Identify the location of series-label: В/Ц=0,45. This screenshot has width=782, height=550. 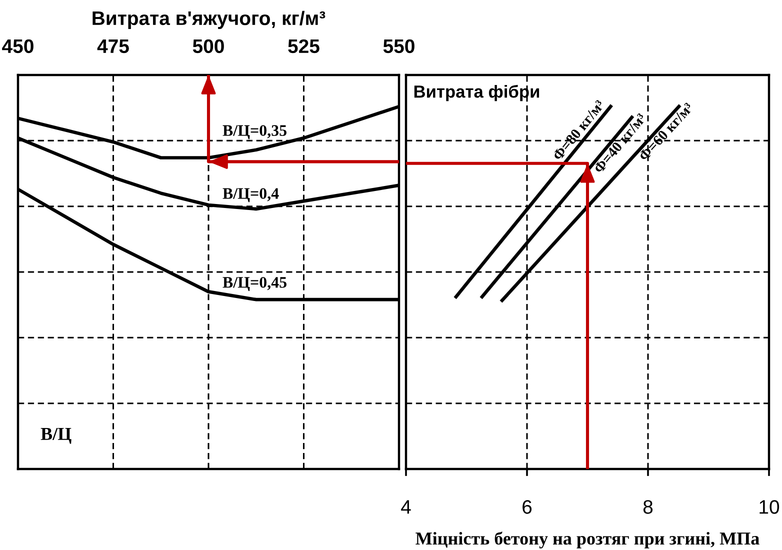
(254, 284).